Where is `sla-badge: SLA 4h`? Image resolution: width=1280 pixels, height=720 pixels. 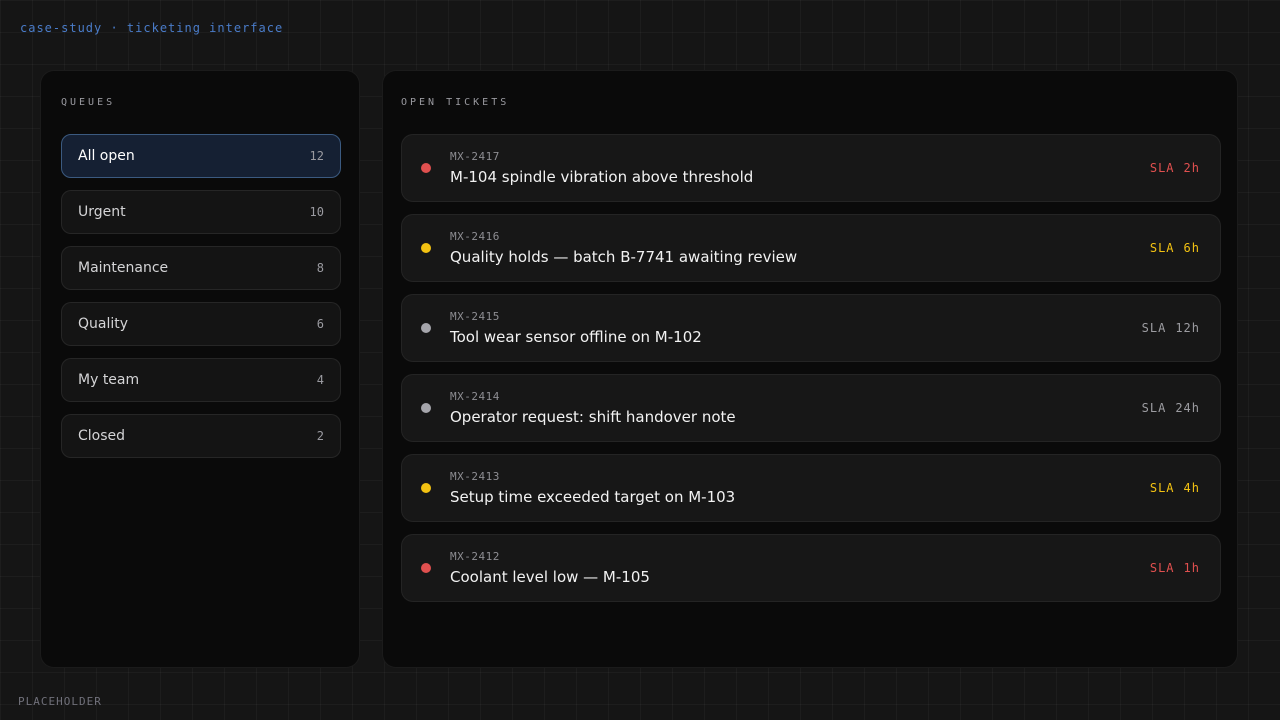 sla-badge: SLA 4h is located at coordinates (1175, 488).